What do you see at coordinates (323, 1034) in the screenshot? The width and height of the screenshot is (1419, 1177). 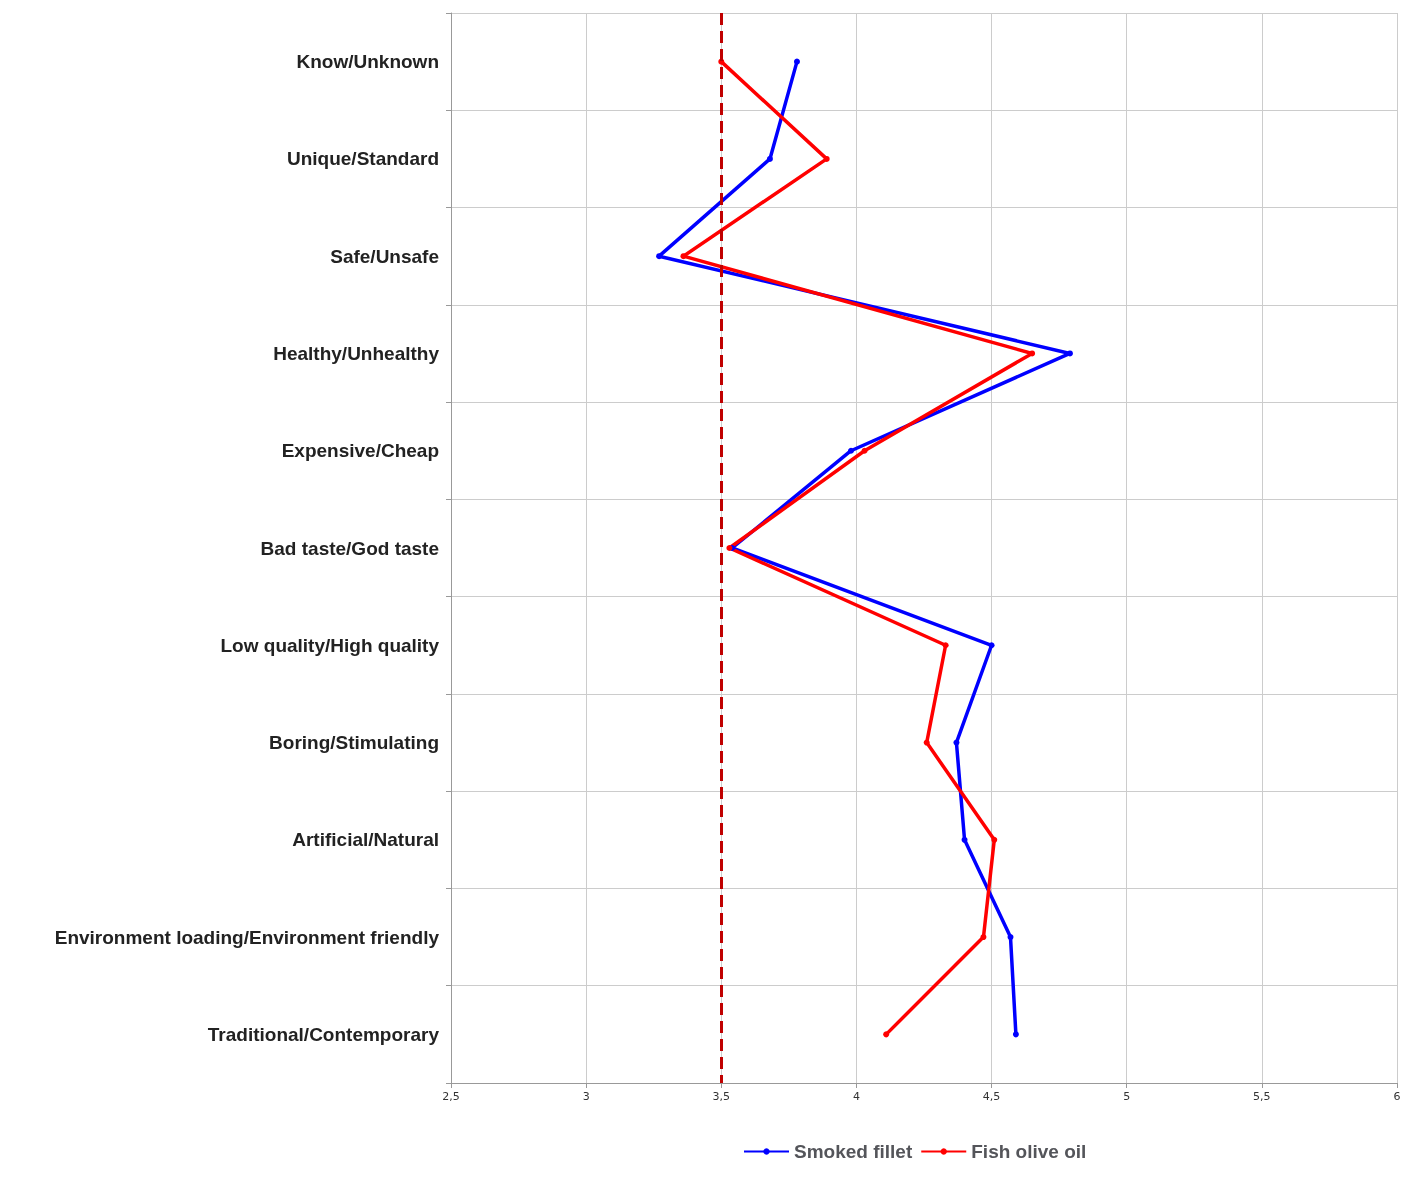 I see `y-tick-label: Traditional/Contemporary` at bounding box center [323, 1034].